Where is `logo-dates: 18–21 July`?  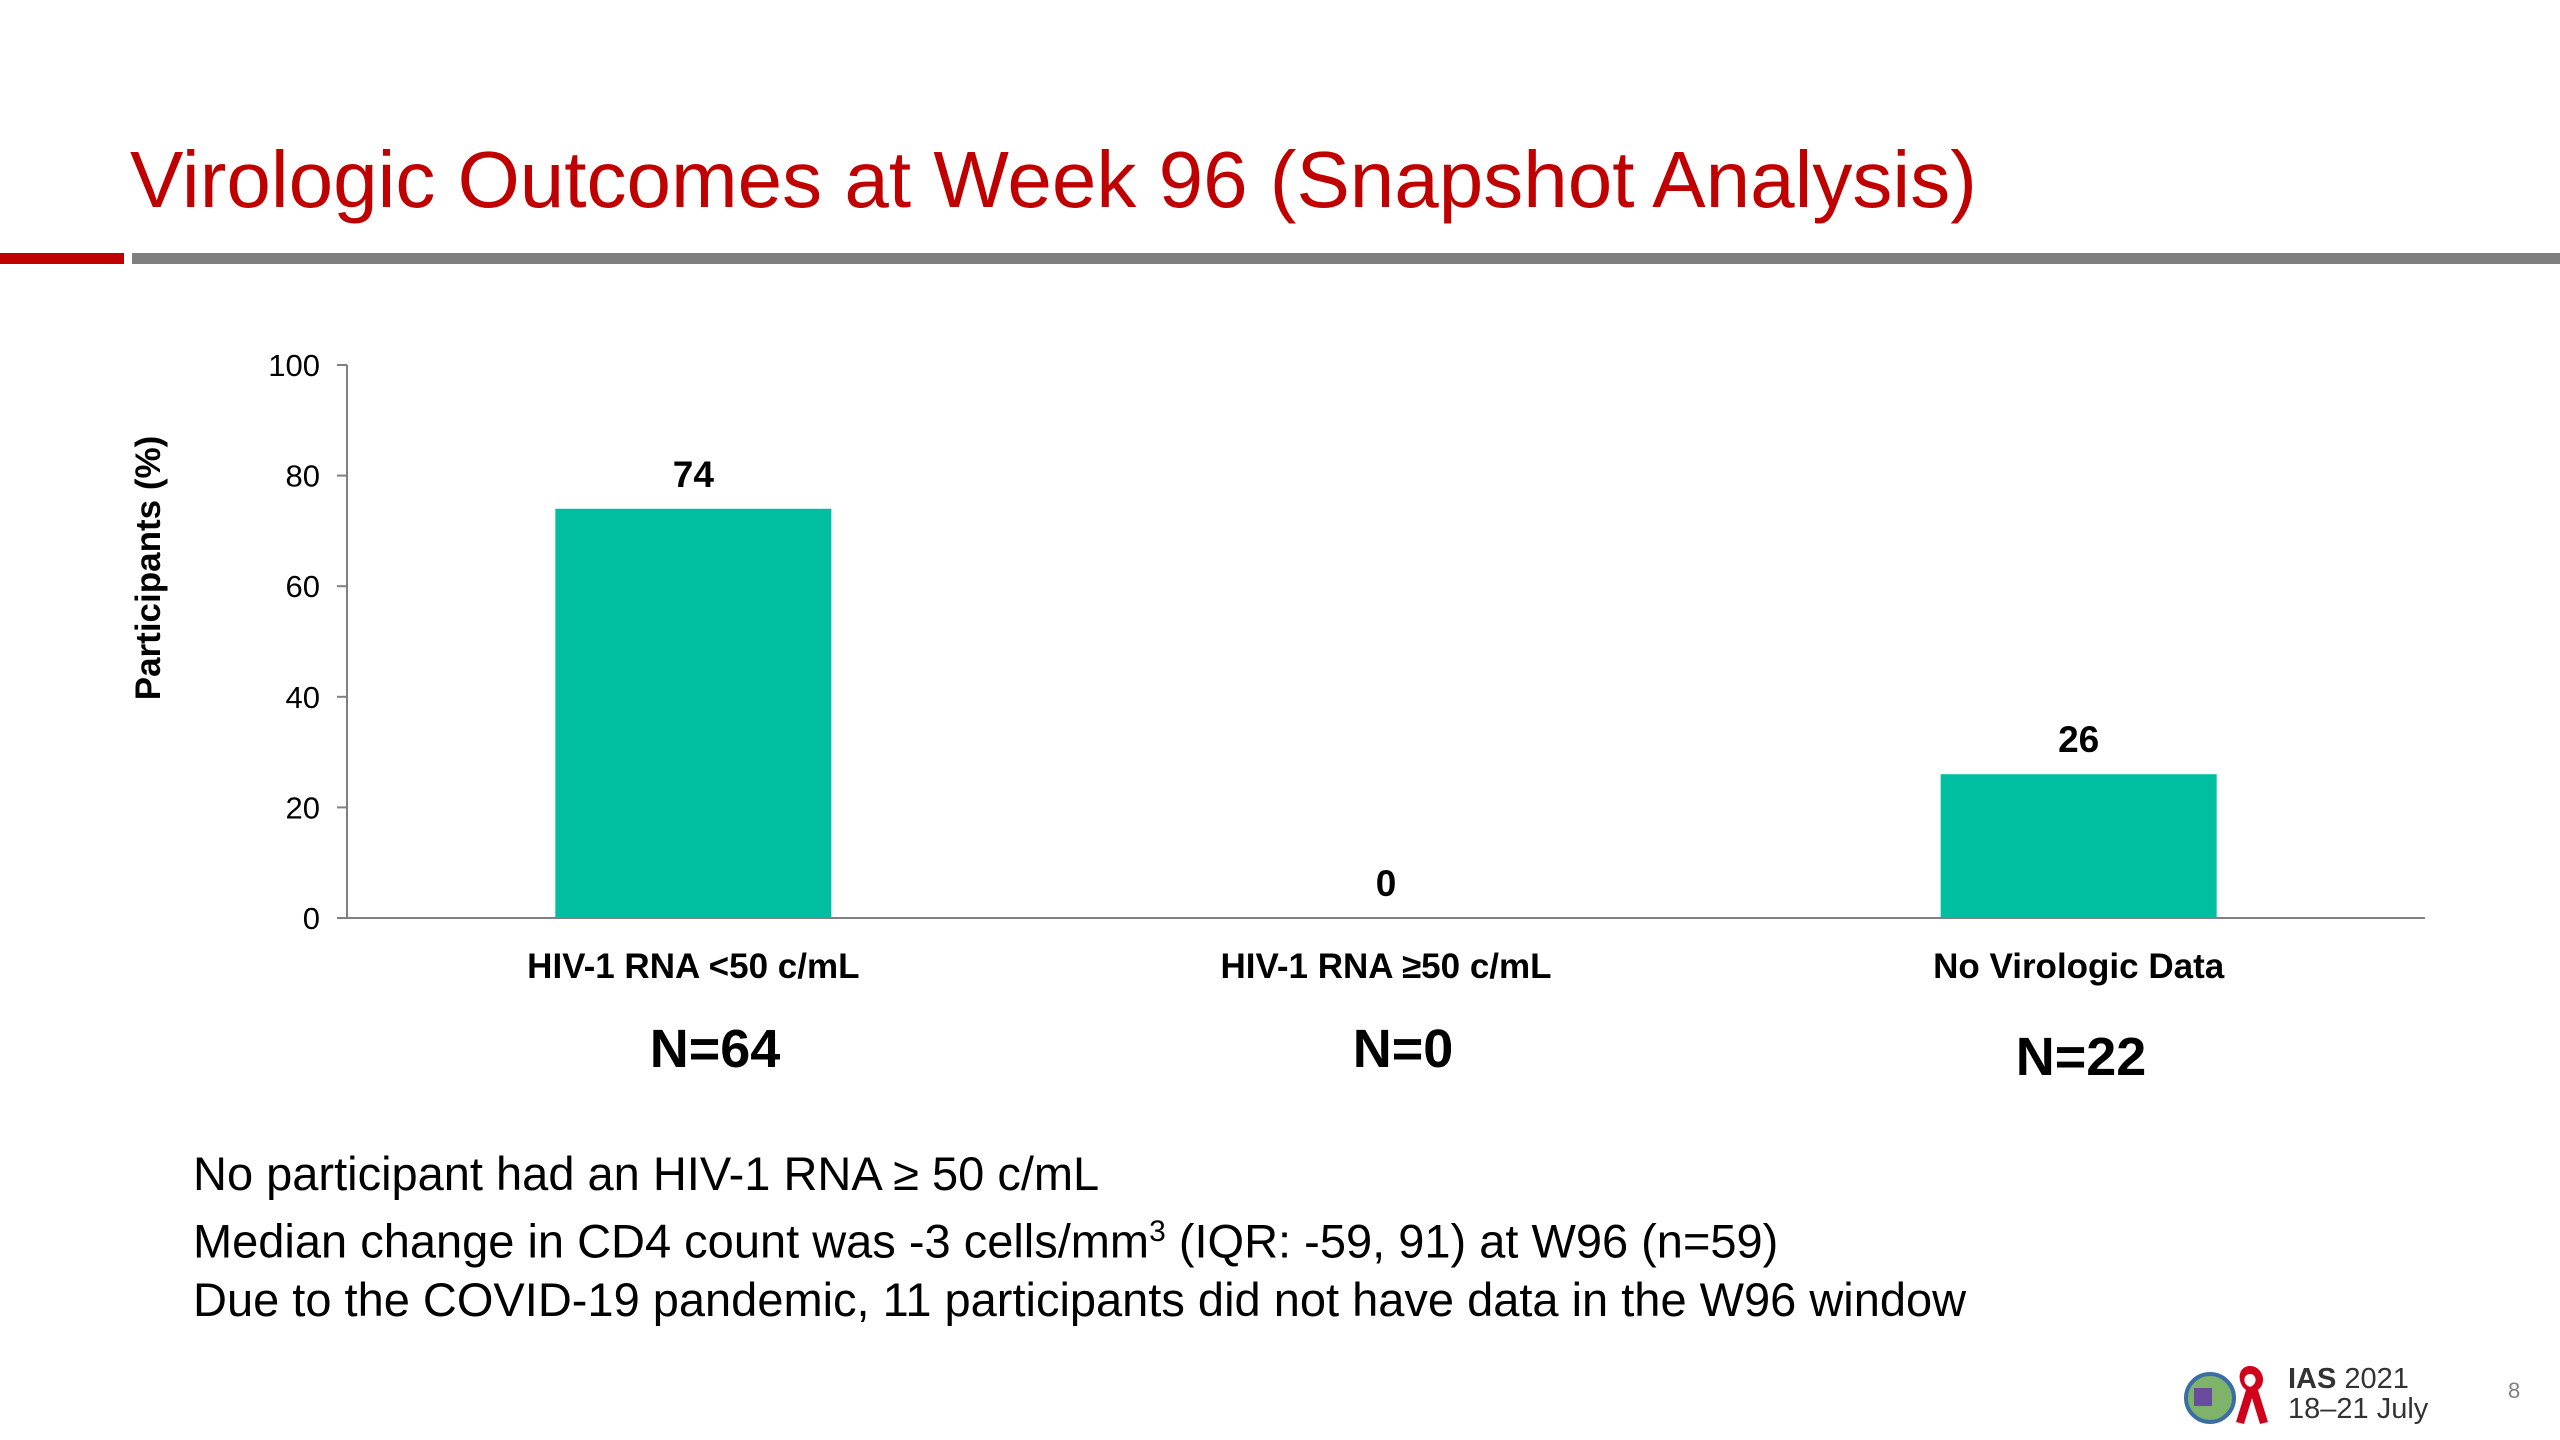
logo-dates: 18–21 July is located at coordinates (2358, 1409).